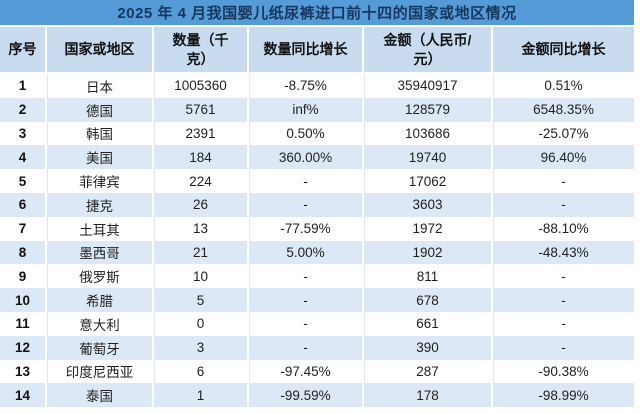  Describe the element at coordinates (427, 109) in the screenshot. I see `table-cell: 128579` at that location.